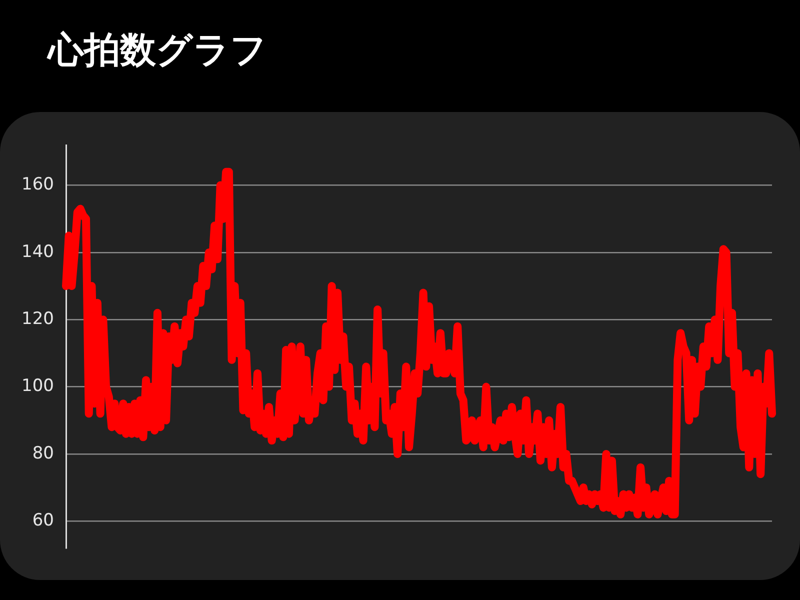  What do you see at coordinates (157, 51) in the screenshot?
I see `chart-title: 心拍数グラフ` at bounding box center [157, 51].